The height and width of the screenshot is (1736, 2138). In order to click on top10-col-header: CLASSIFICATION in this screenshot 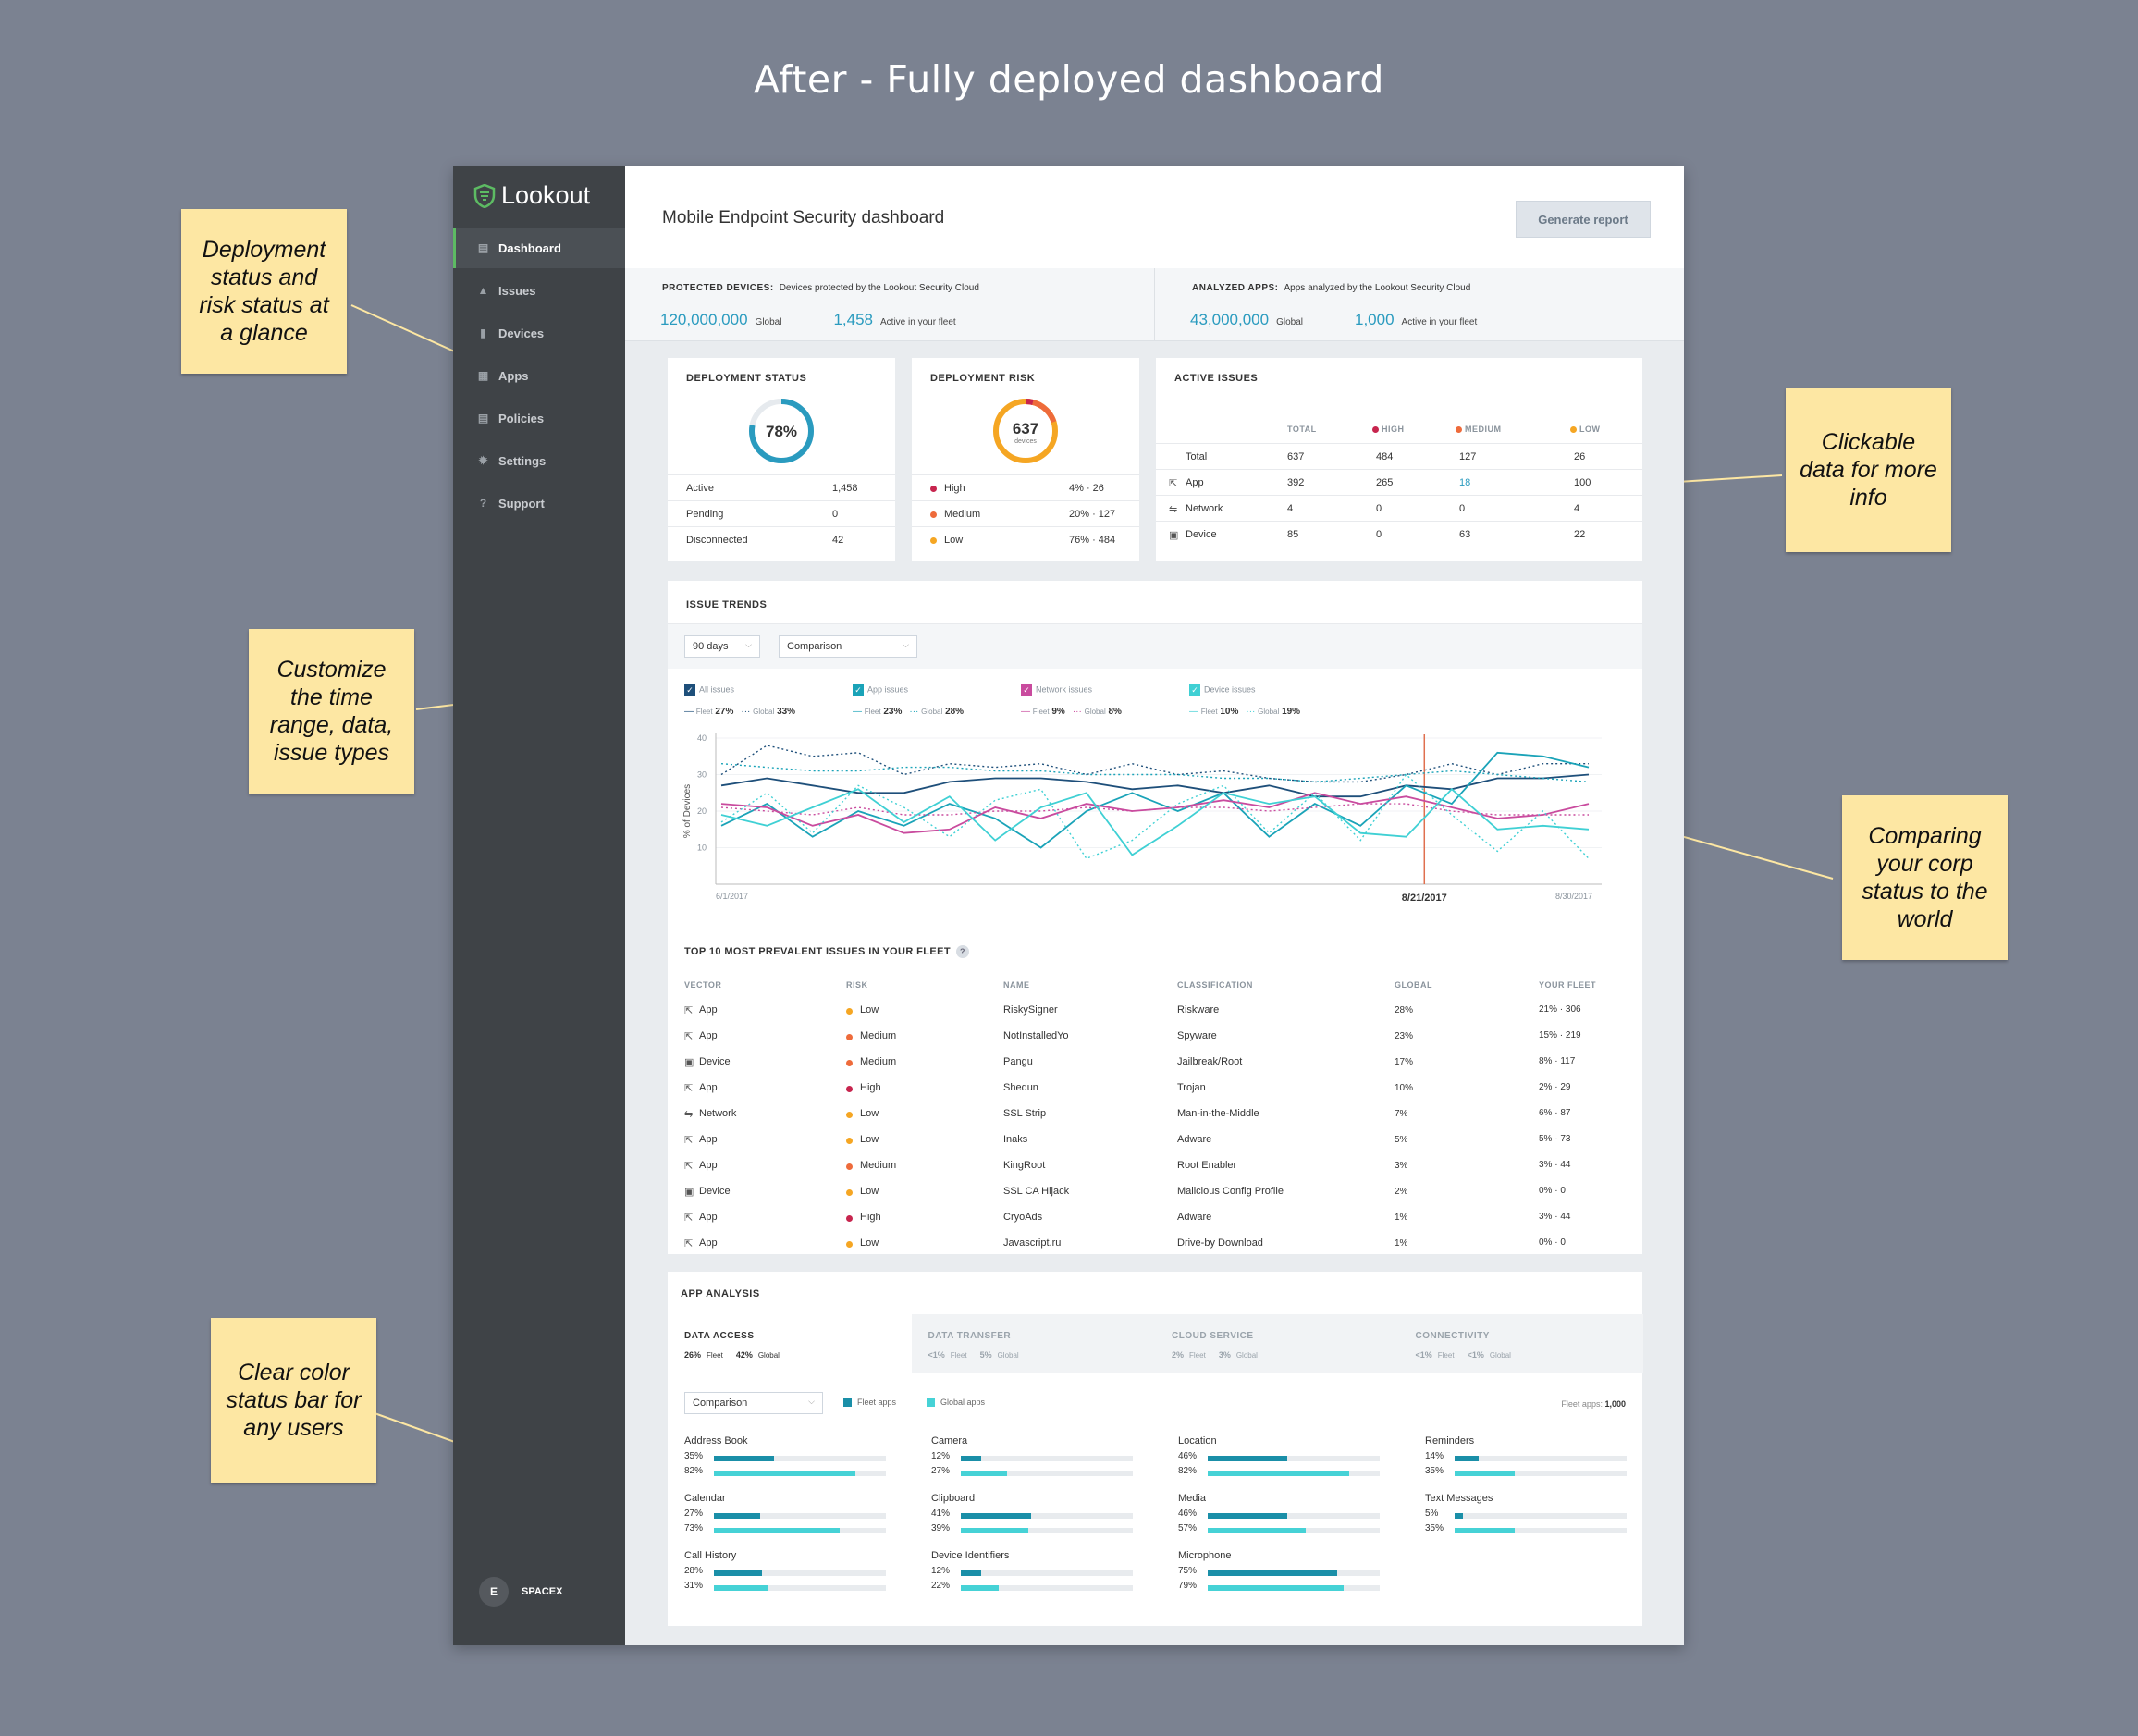, I will do `click(1215, 985)`.